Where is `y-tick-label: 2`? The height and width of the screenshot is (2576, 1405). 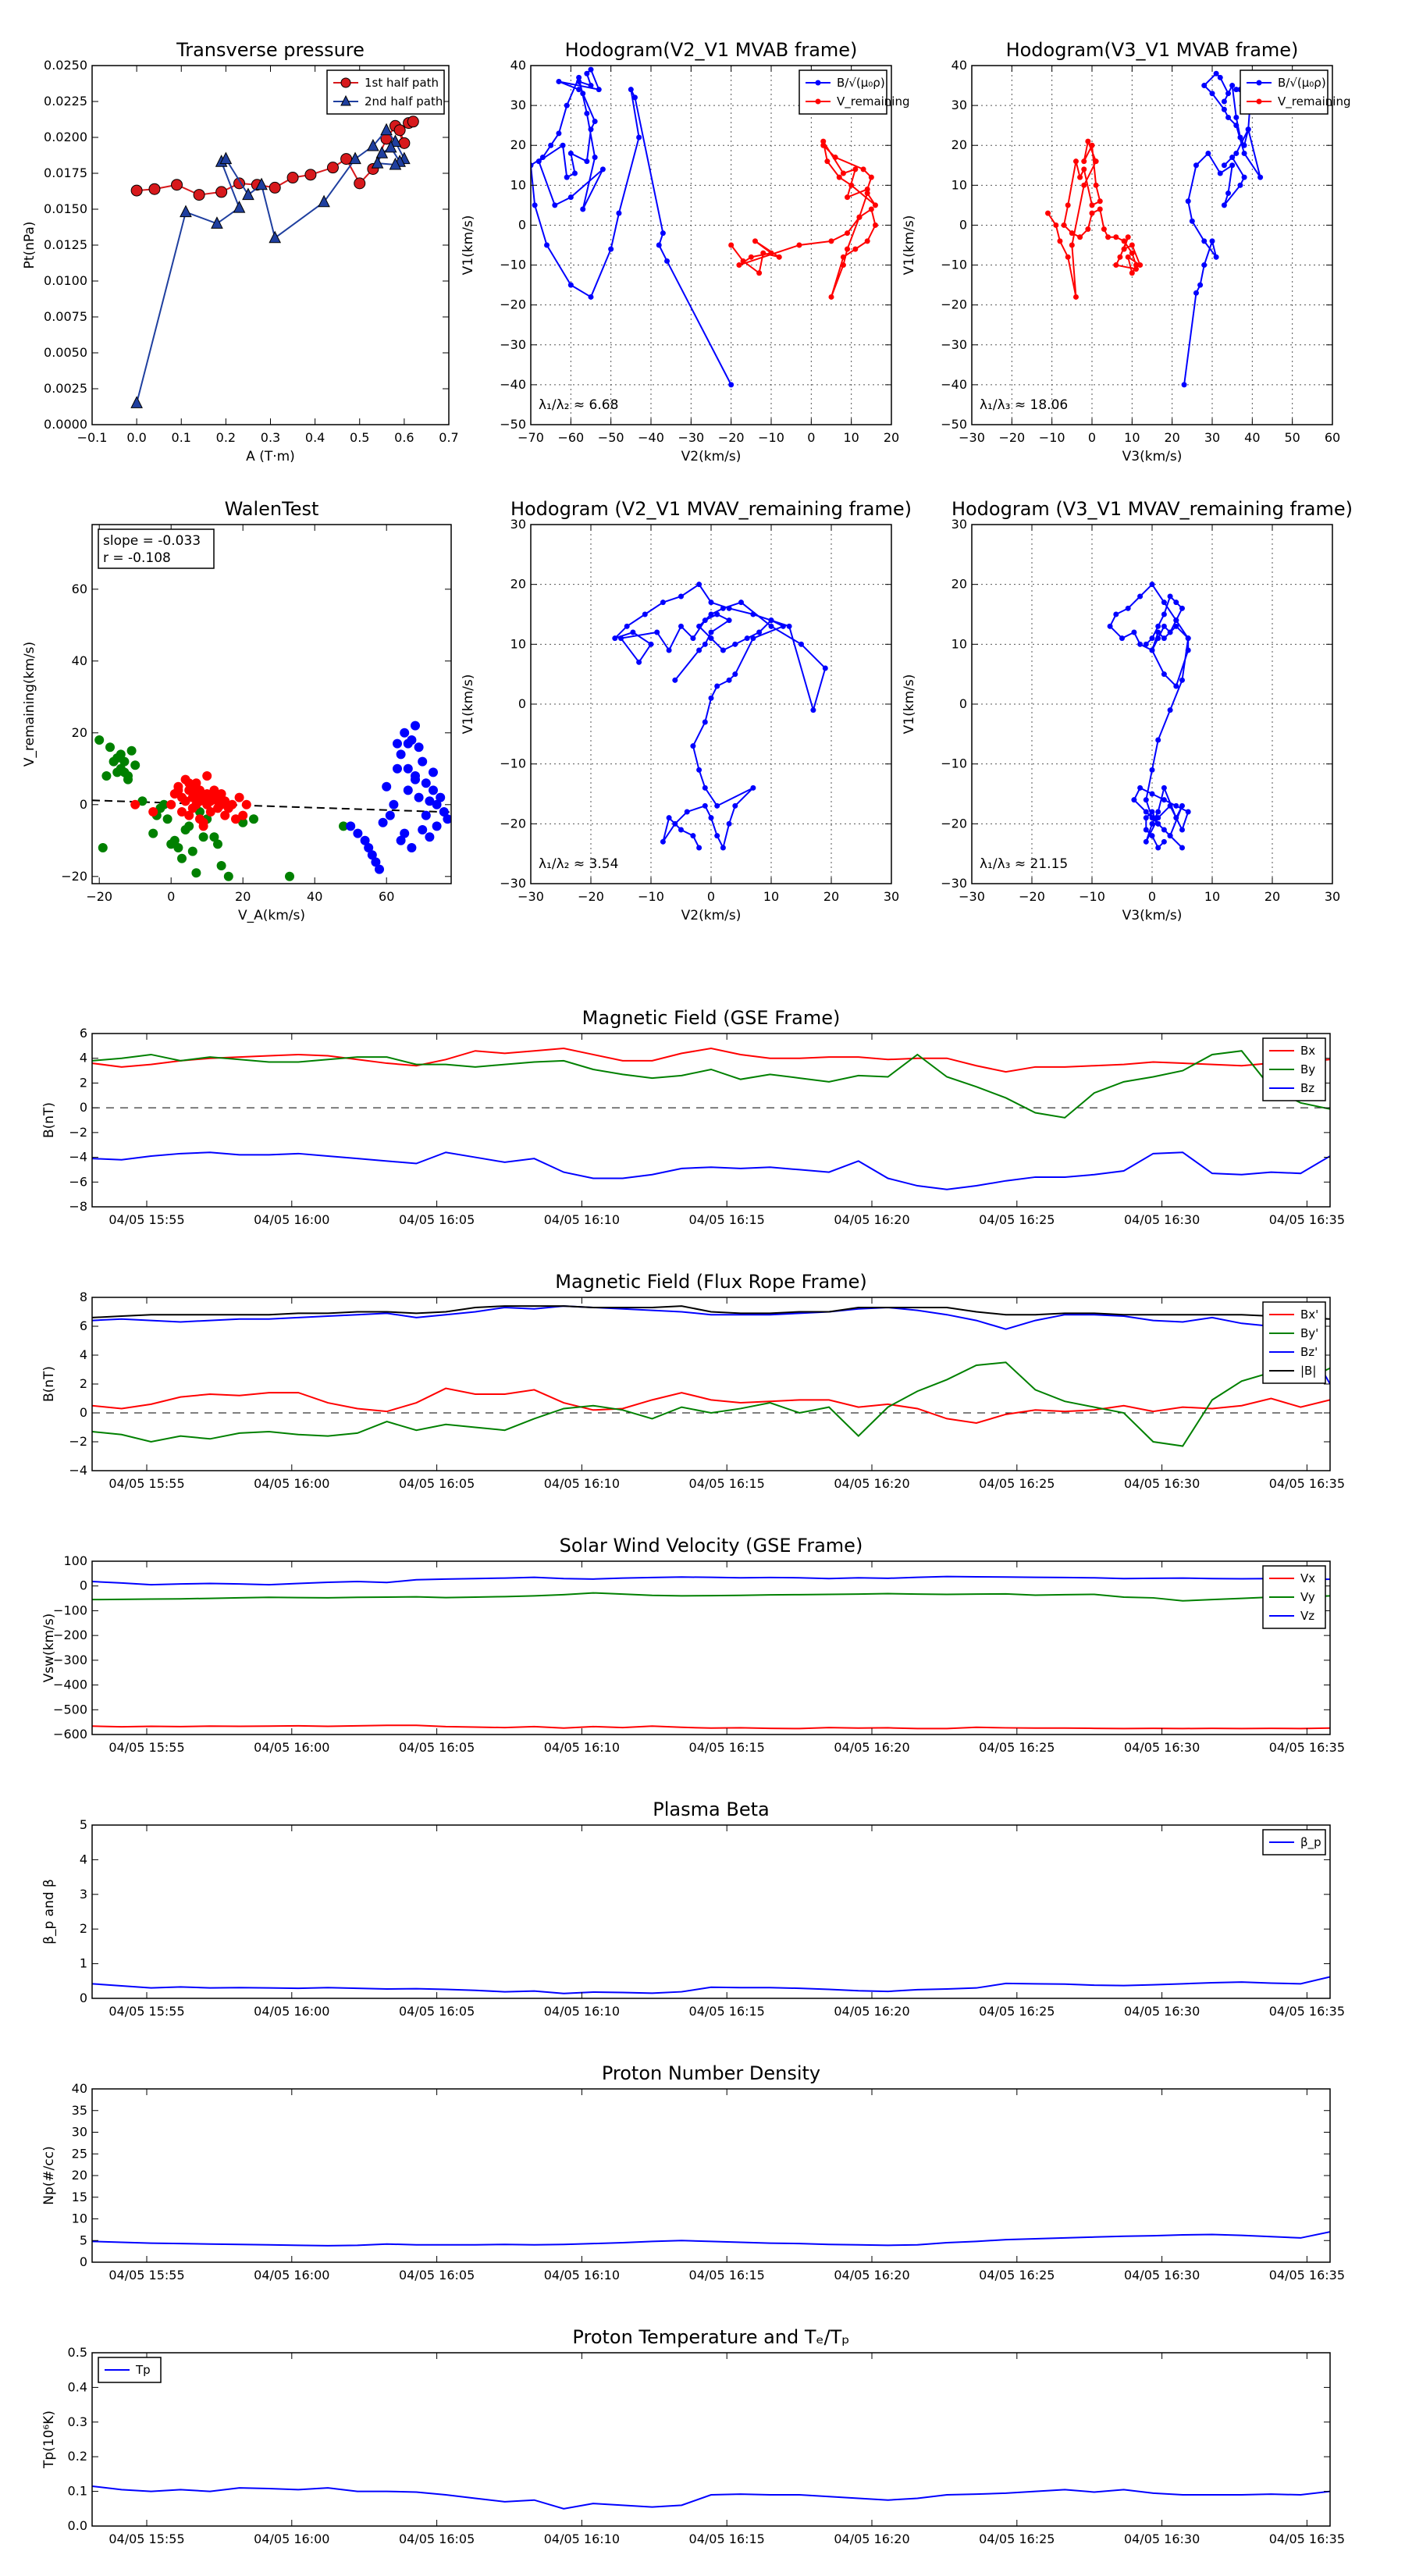 y-tick-label: 2 is located at coordinates (84, 1383).